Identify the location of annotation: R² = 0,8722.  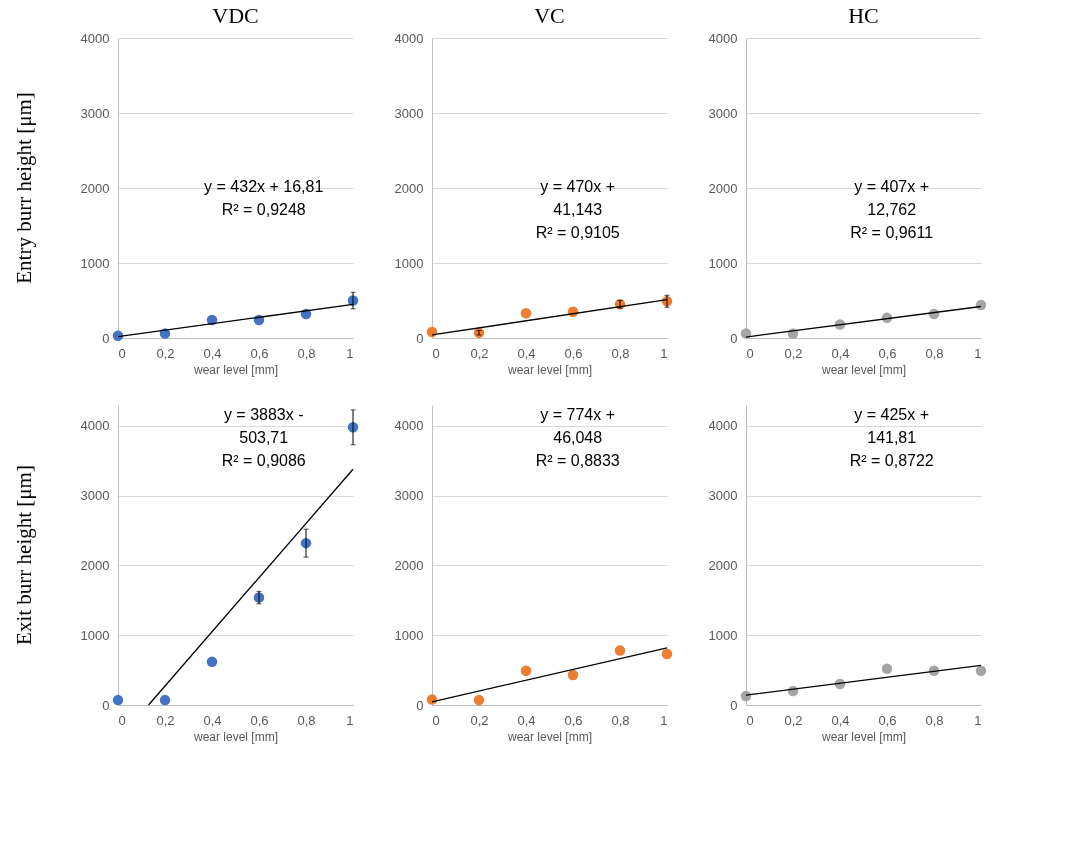
(891, 460).